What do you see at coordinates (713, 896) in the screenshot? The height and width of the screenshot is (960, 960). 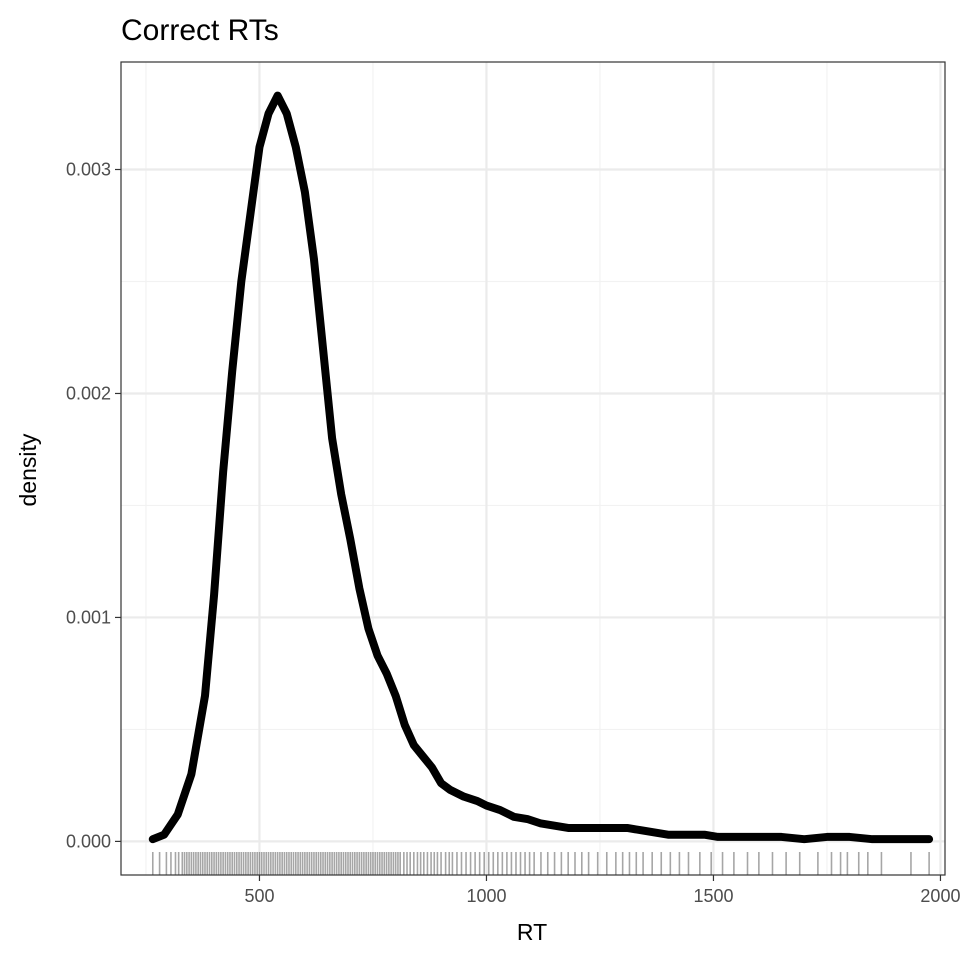 I see `x-tick-label: 1500` at bounding box center [713, 896].